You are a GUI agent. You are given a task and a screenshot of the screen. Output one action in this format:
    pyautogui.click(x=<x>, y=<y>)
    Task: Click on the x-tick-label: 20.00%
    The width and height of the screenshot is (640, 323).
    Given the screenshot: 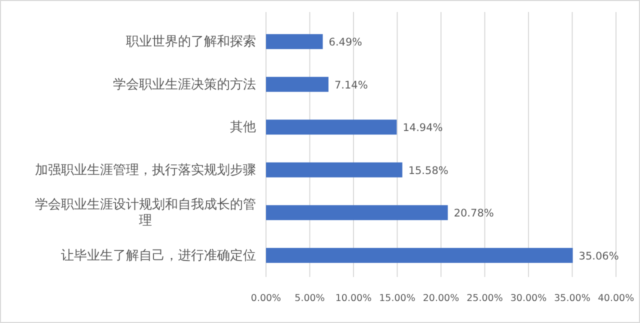 What is the action you would take?
    pyautogui.click(x=441, y=298)
    